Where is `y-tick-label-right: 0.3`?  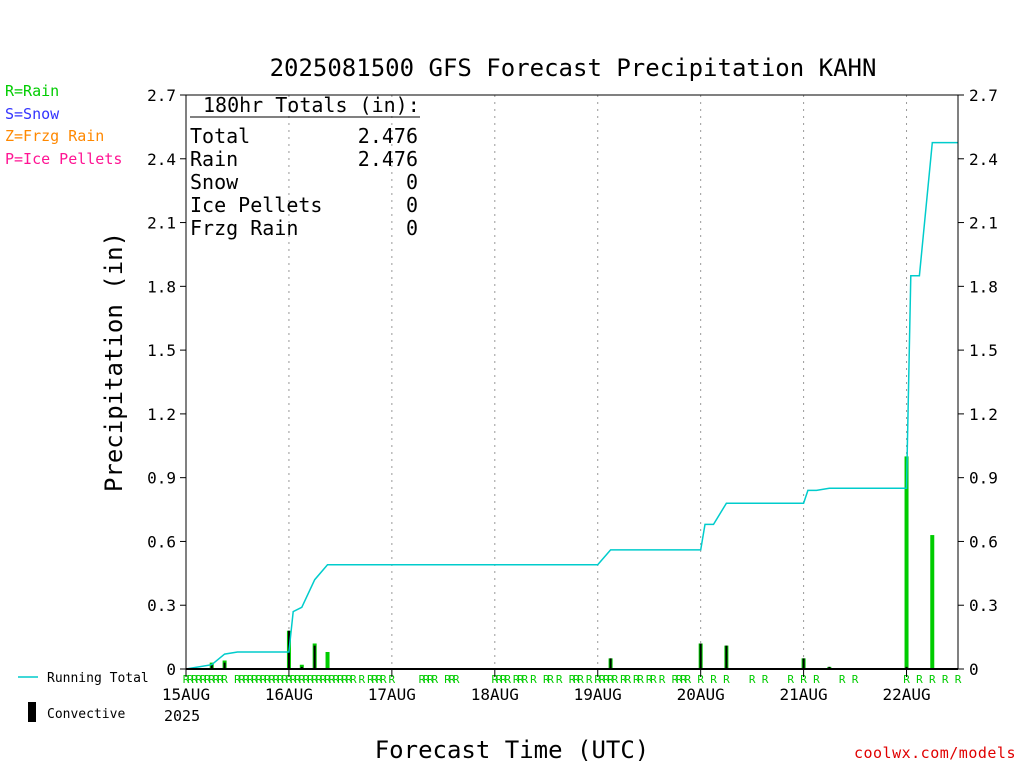 y-tick-label-right: 0.3 is located at coordinates (983, 605).